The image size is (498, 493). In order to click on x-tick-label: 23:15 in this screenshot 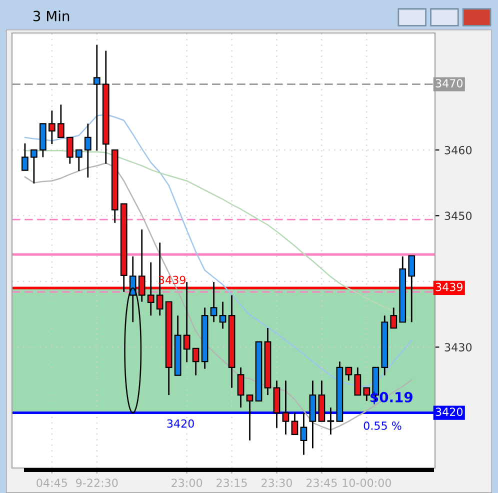, I will do `click(231, 483)`.